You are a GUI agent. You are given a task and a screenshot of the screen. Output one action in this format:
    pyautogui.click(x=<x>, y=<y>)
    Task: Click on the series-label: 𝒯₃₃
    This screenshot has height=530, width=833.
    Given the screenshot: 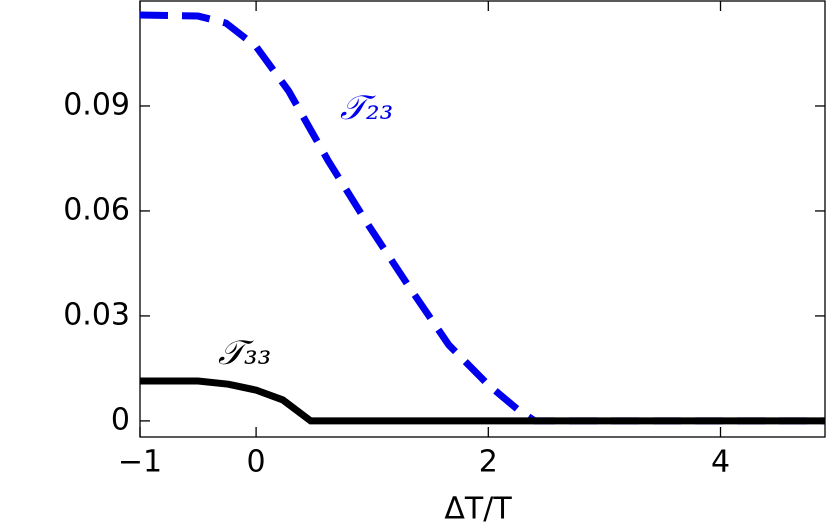 What is the action you would take?
    pyautogui.click(x=244, y=353)
    